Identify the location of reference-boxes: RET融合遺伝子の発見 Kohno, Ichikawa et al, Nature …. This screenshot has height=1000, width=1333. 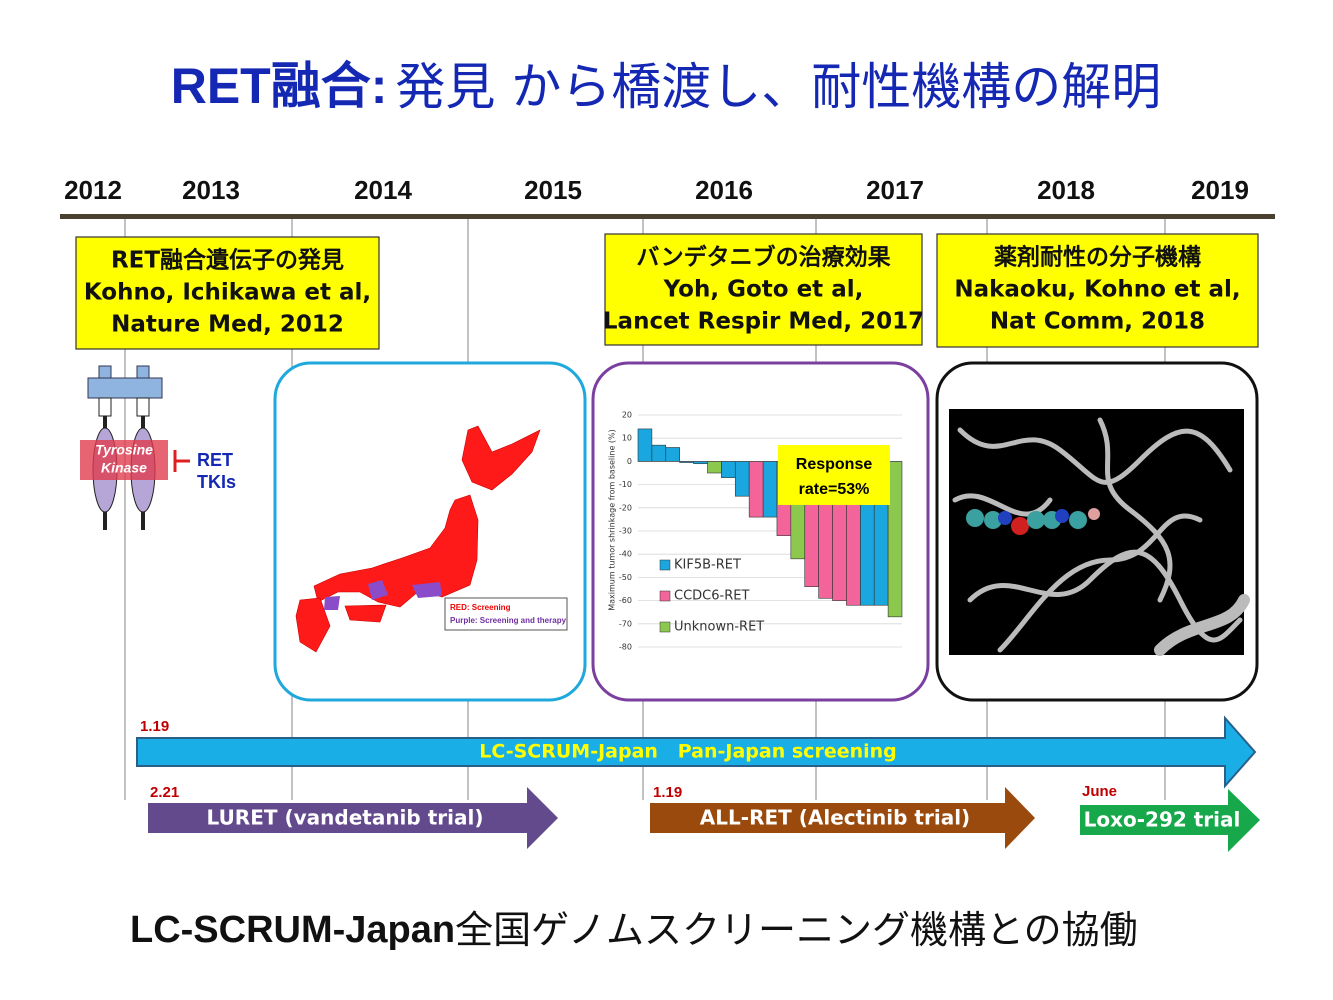
(667, 291).